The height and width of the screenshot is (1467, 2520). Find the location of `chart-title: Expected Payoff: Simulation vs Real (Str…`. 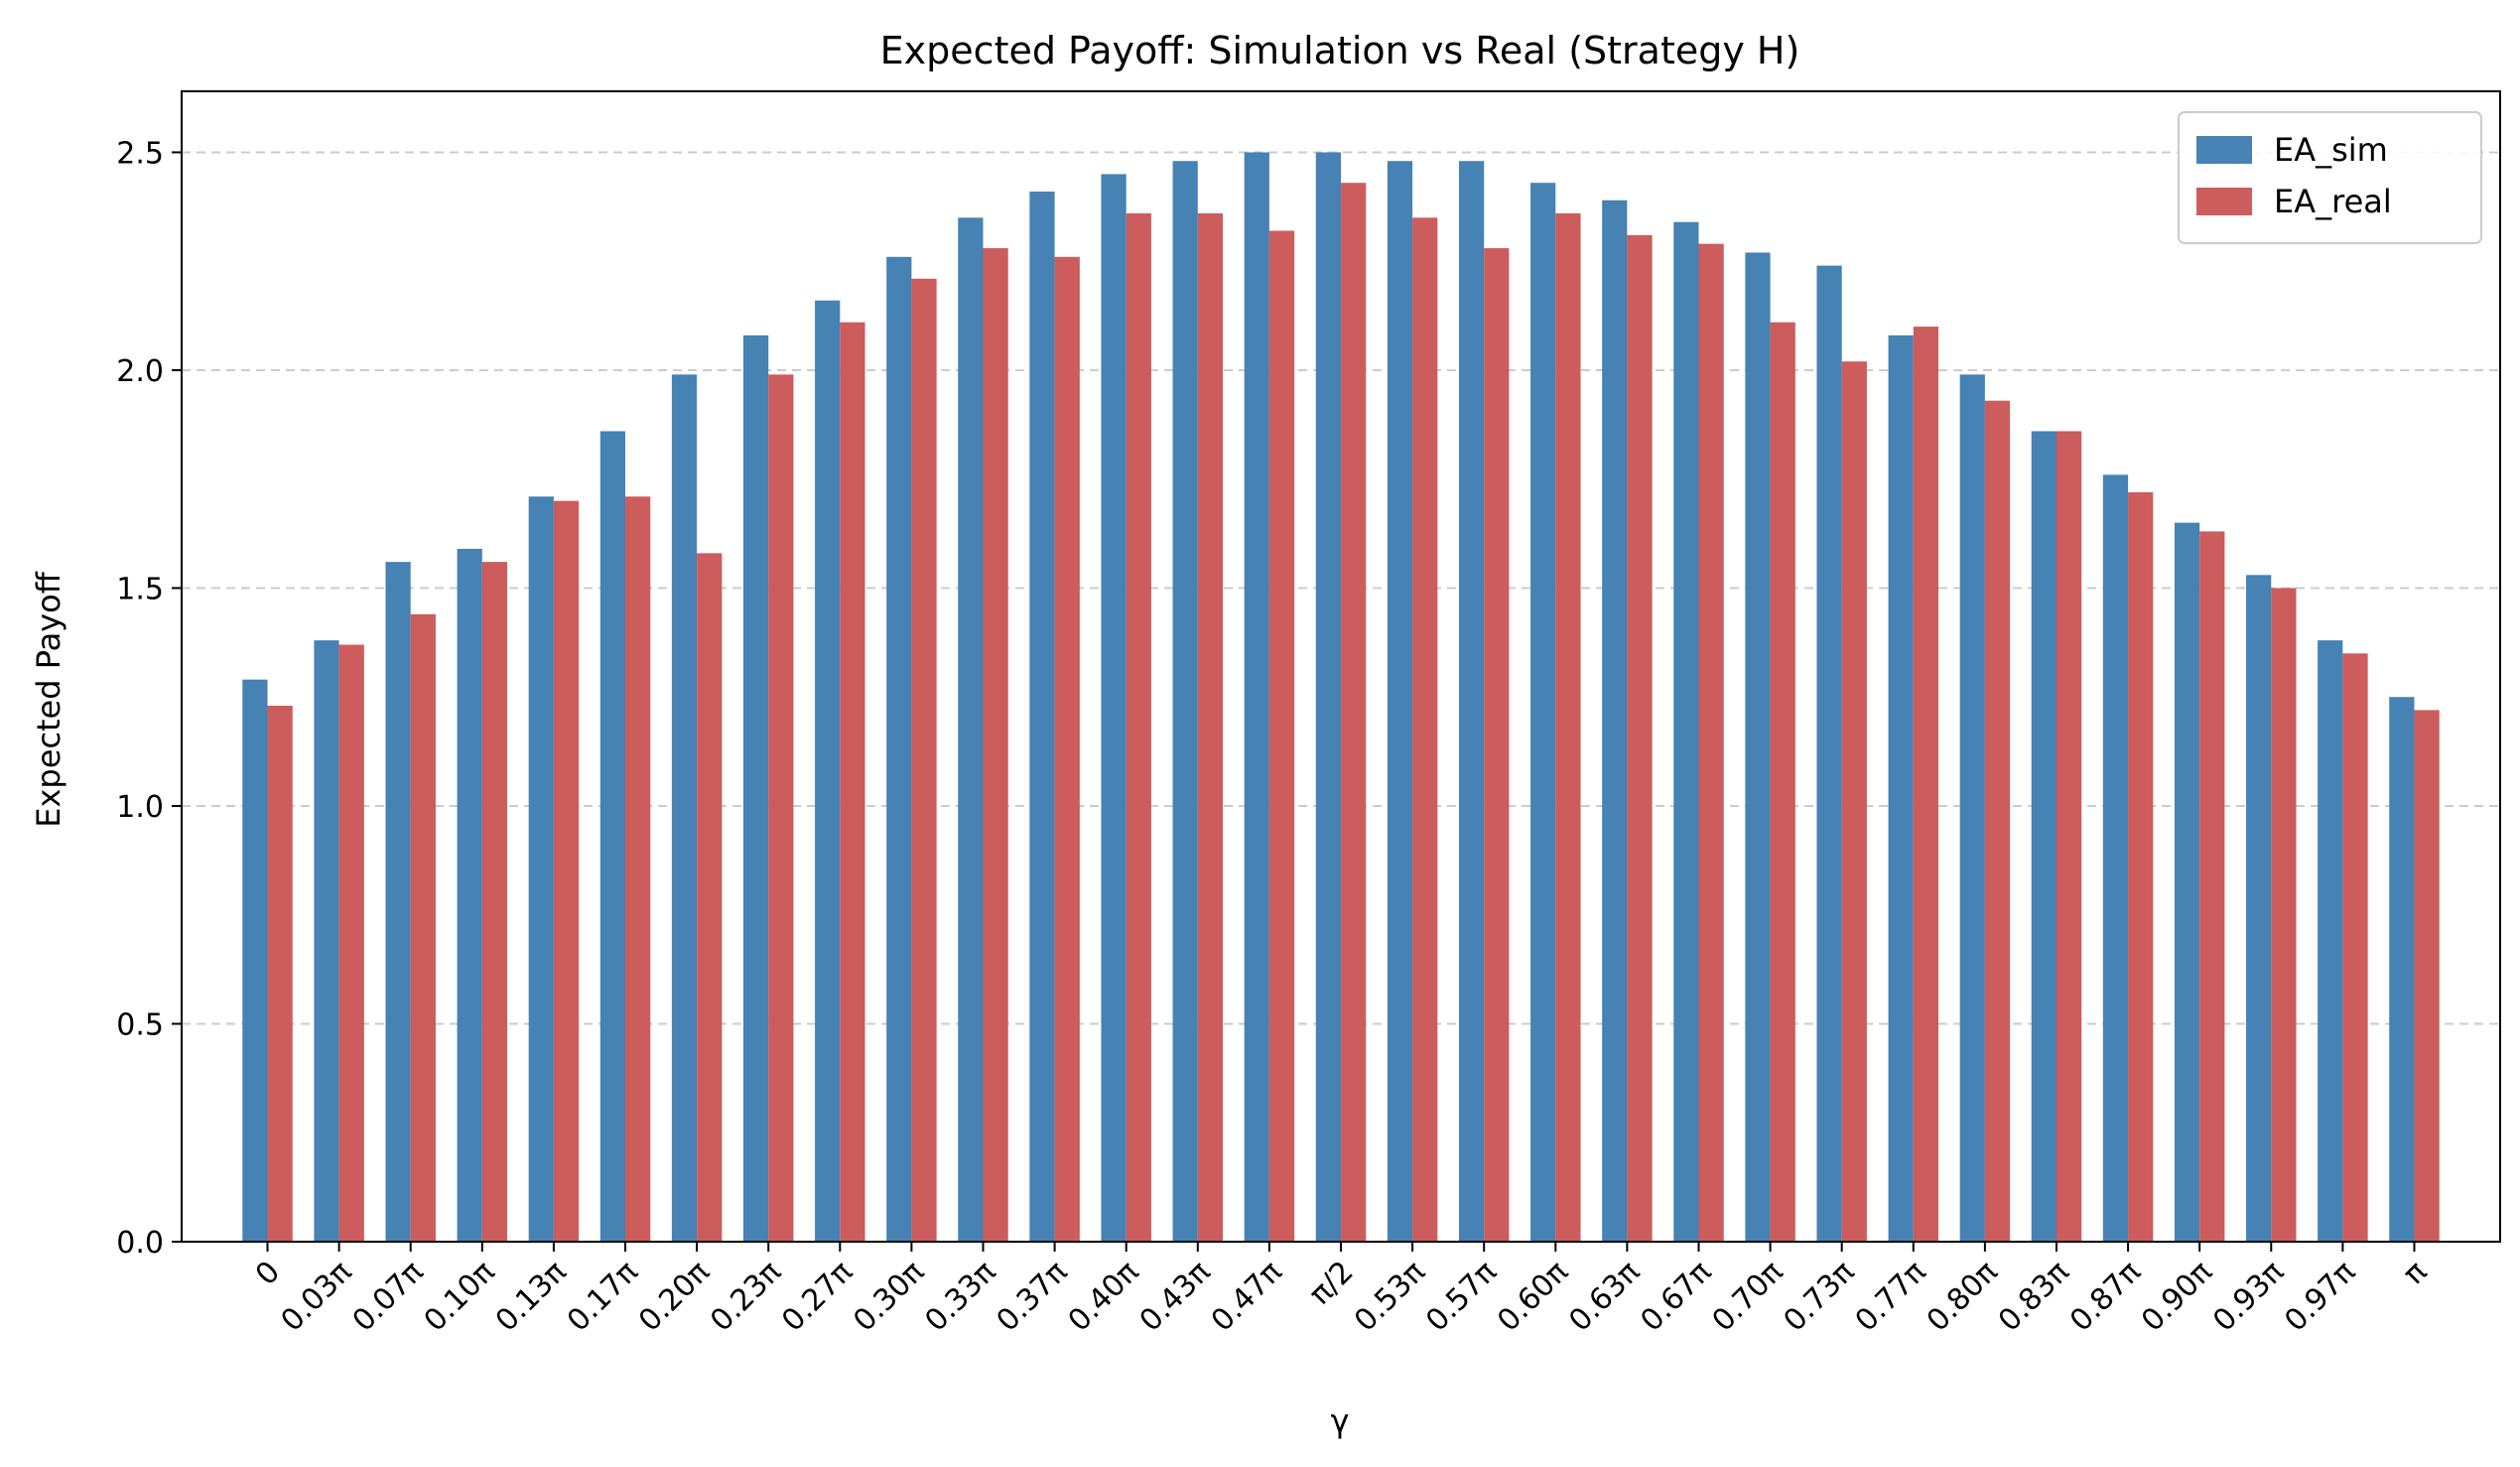

chart-title: Expected Payoff: Simulation vs Real (Str… is located at coordinates (1340, 50).